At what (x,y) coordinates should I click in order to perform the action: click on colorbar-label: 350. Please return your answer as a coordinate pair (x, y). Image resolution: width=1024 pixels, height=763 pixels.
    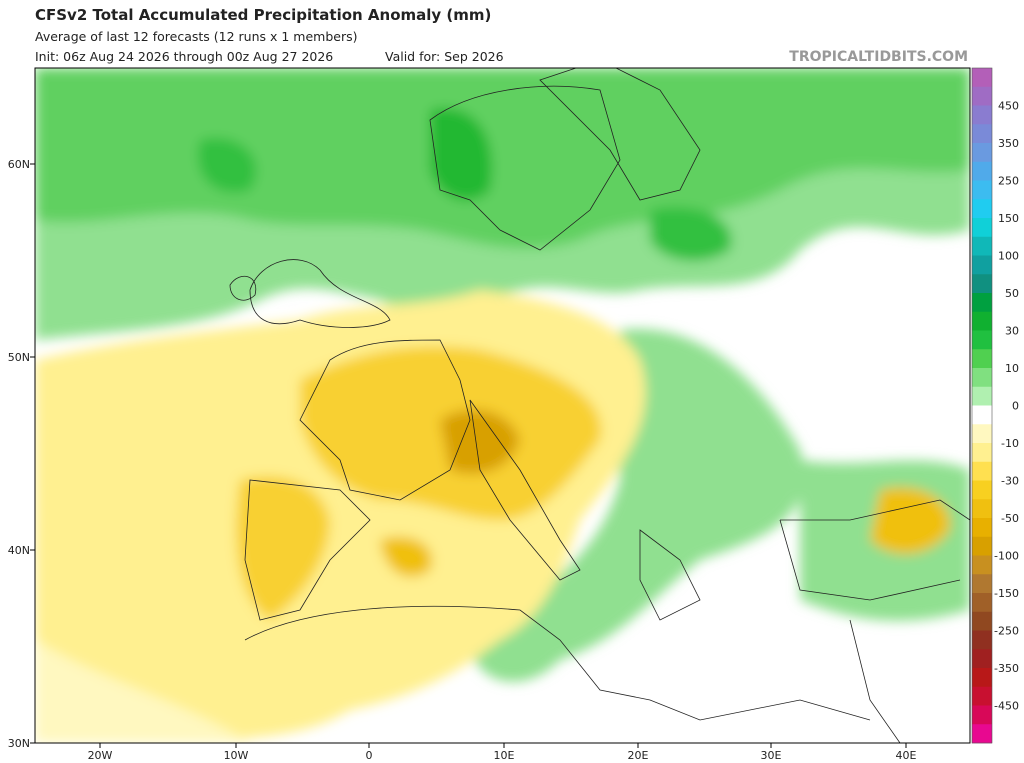
    Looking at the image, I should click on (1008, 143).